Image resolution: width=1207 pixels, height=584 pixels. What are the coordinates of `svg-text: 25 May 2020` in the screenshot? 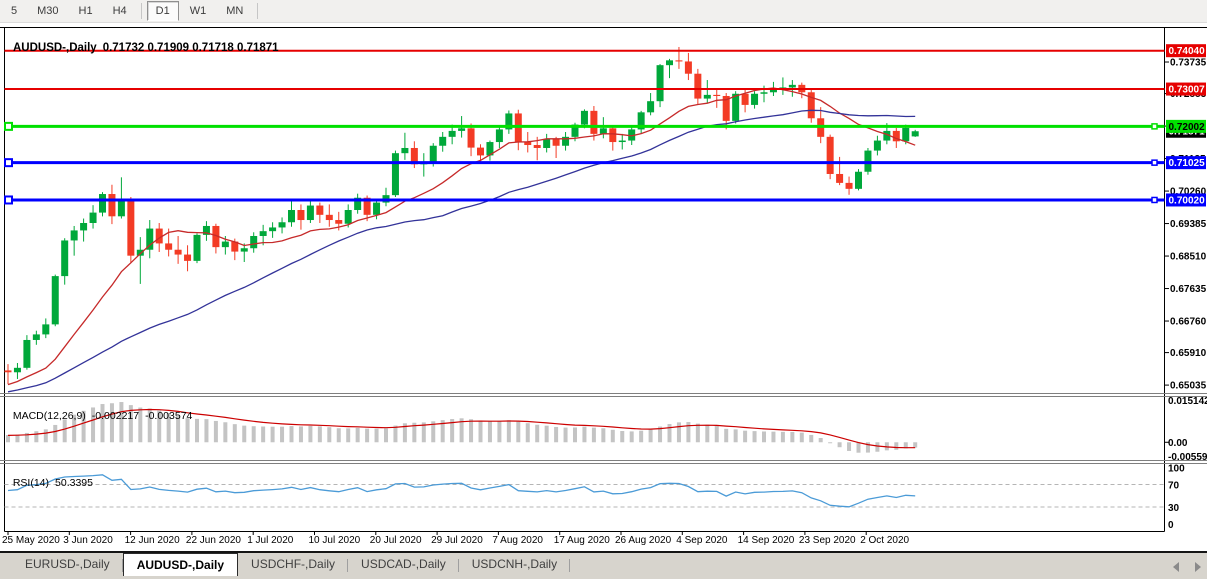 It's located at (31, 540).